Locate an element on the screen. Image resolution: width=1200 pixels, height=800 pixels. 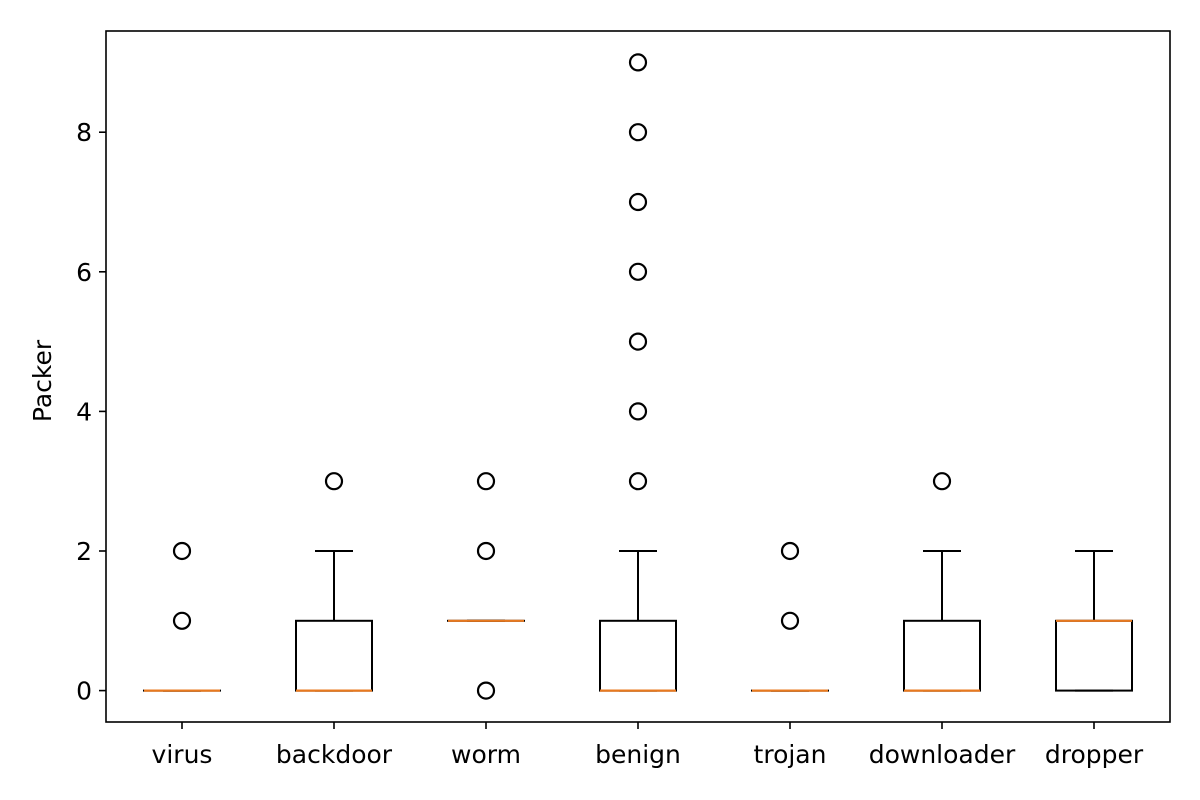
y-tick-label: 0 is located at coordinates (84, 691).